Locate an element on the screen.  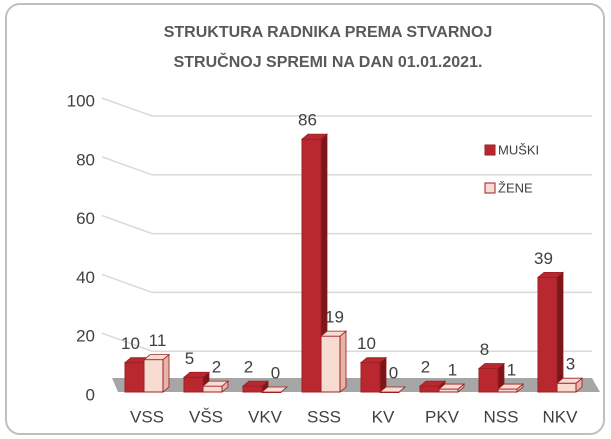
data-label: 19 is located at coordinates (334, 317).